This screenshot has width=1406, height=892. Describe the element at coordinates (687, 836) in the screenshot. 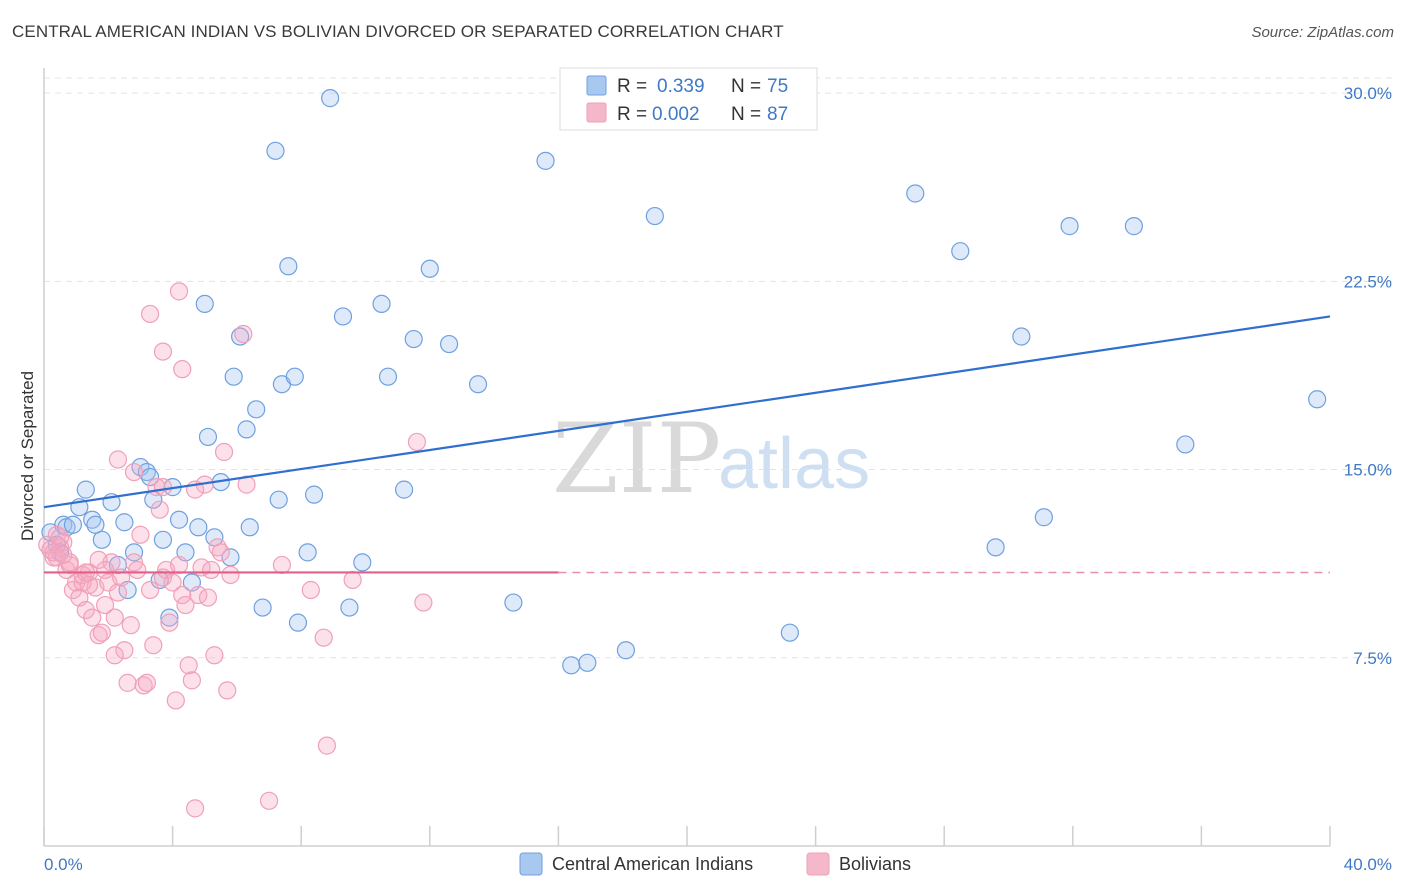

I see `x-ticks` at that location.